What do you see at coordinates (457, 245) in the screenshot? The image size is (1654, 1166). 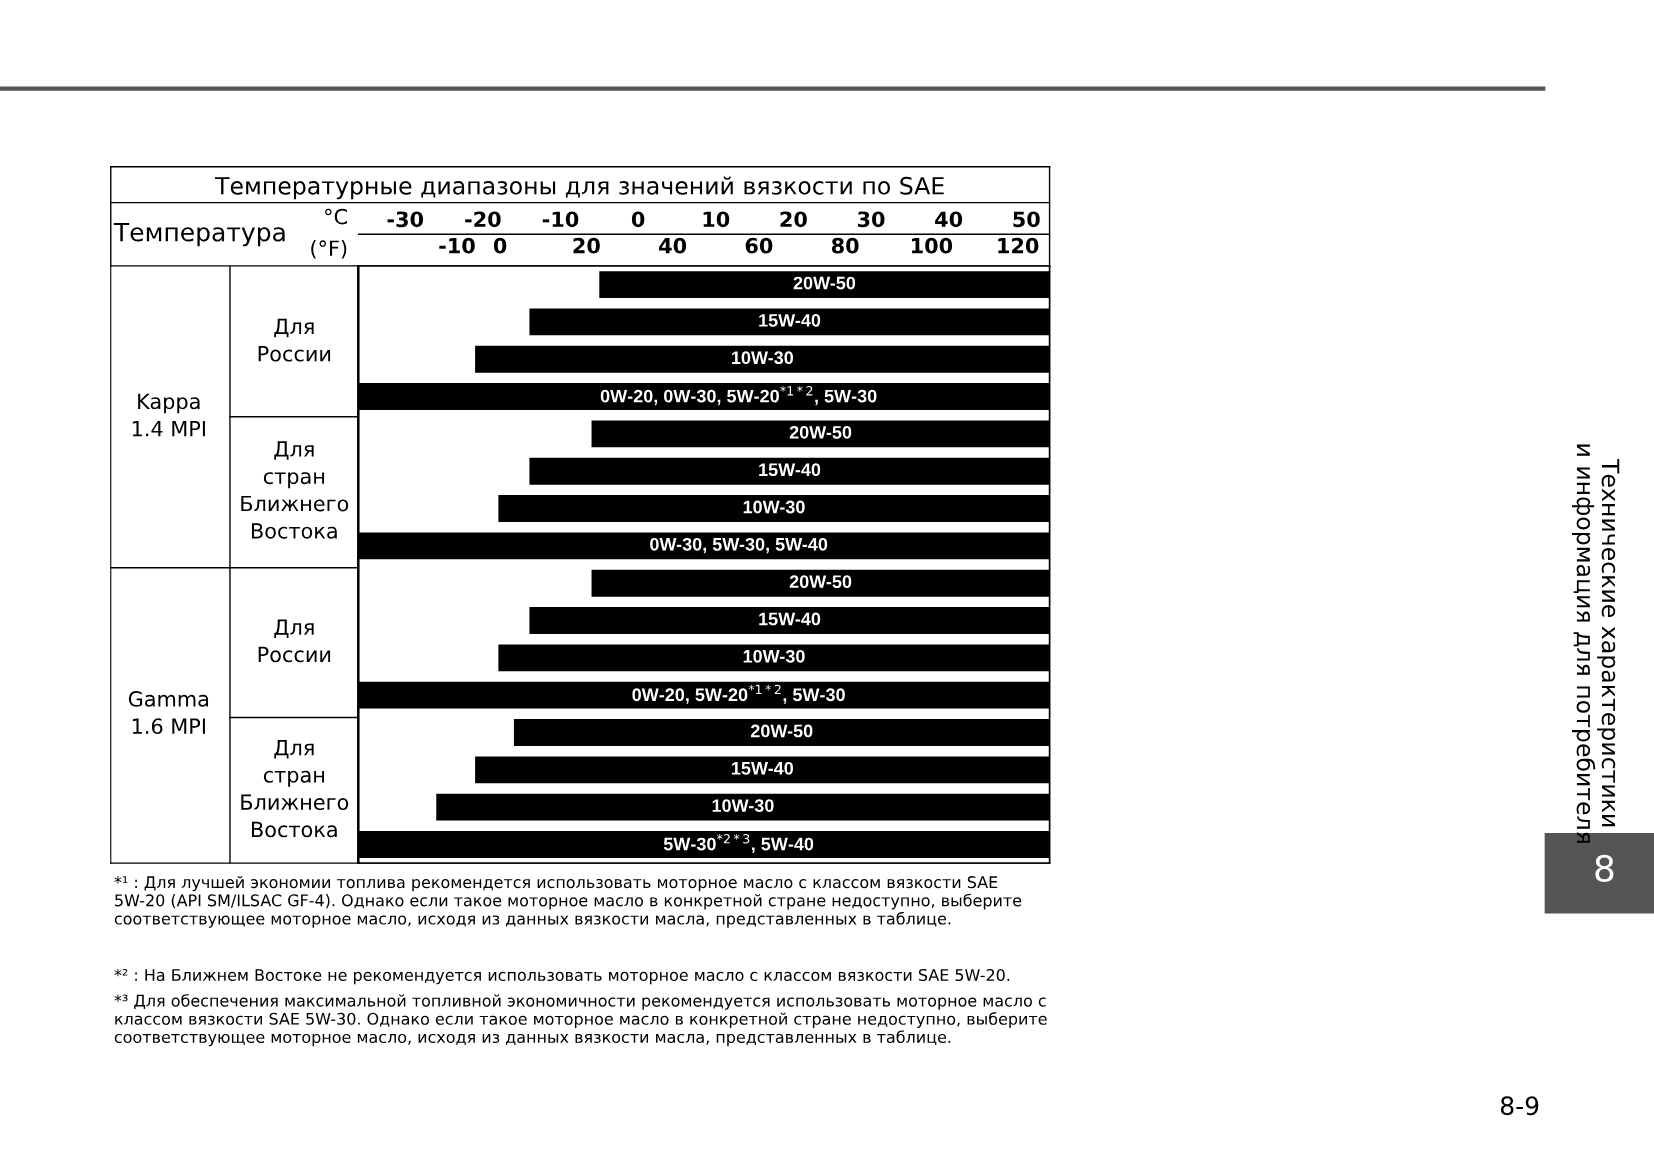 I see `x2-tick-label: -10` at bounding box center [457, 245].